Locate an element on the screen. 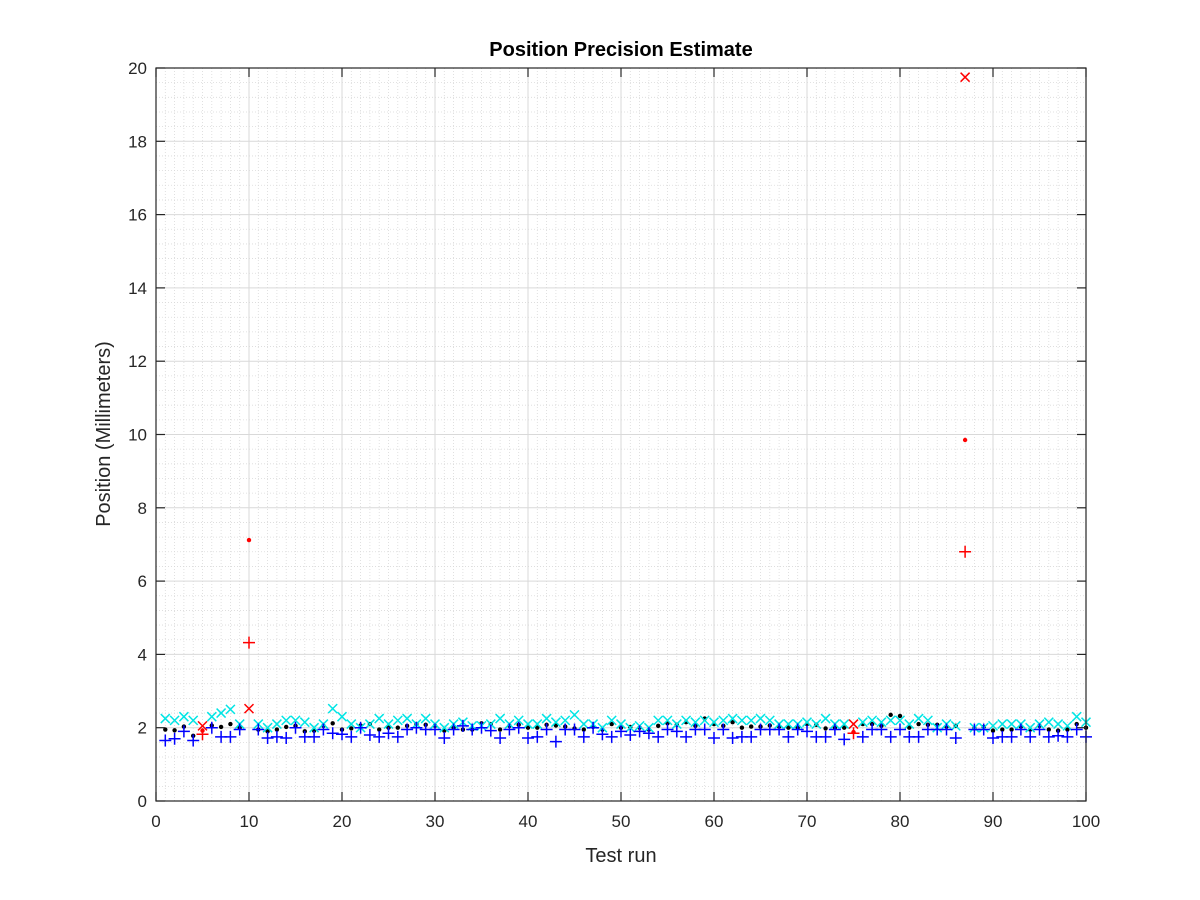 The image size is (1200, 900). y-axis-label: Position (Millimeters) is located at coordinates (104, 434).